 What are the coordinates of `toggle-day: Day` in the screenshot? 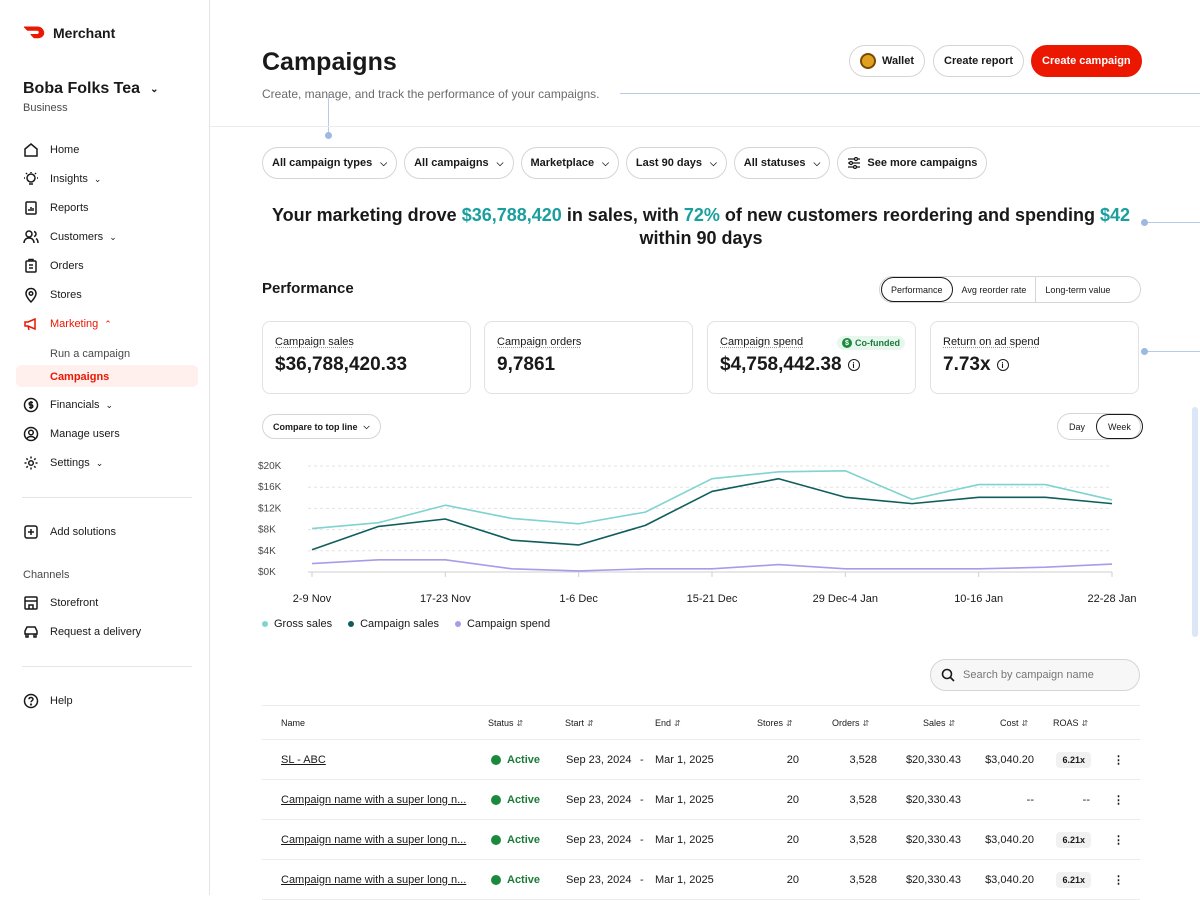 It's located at (1077, 426).